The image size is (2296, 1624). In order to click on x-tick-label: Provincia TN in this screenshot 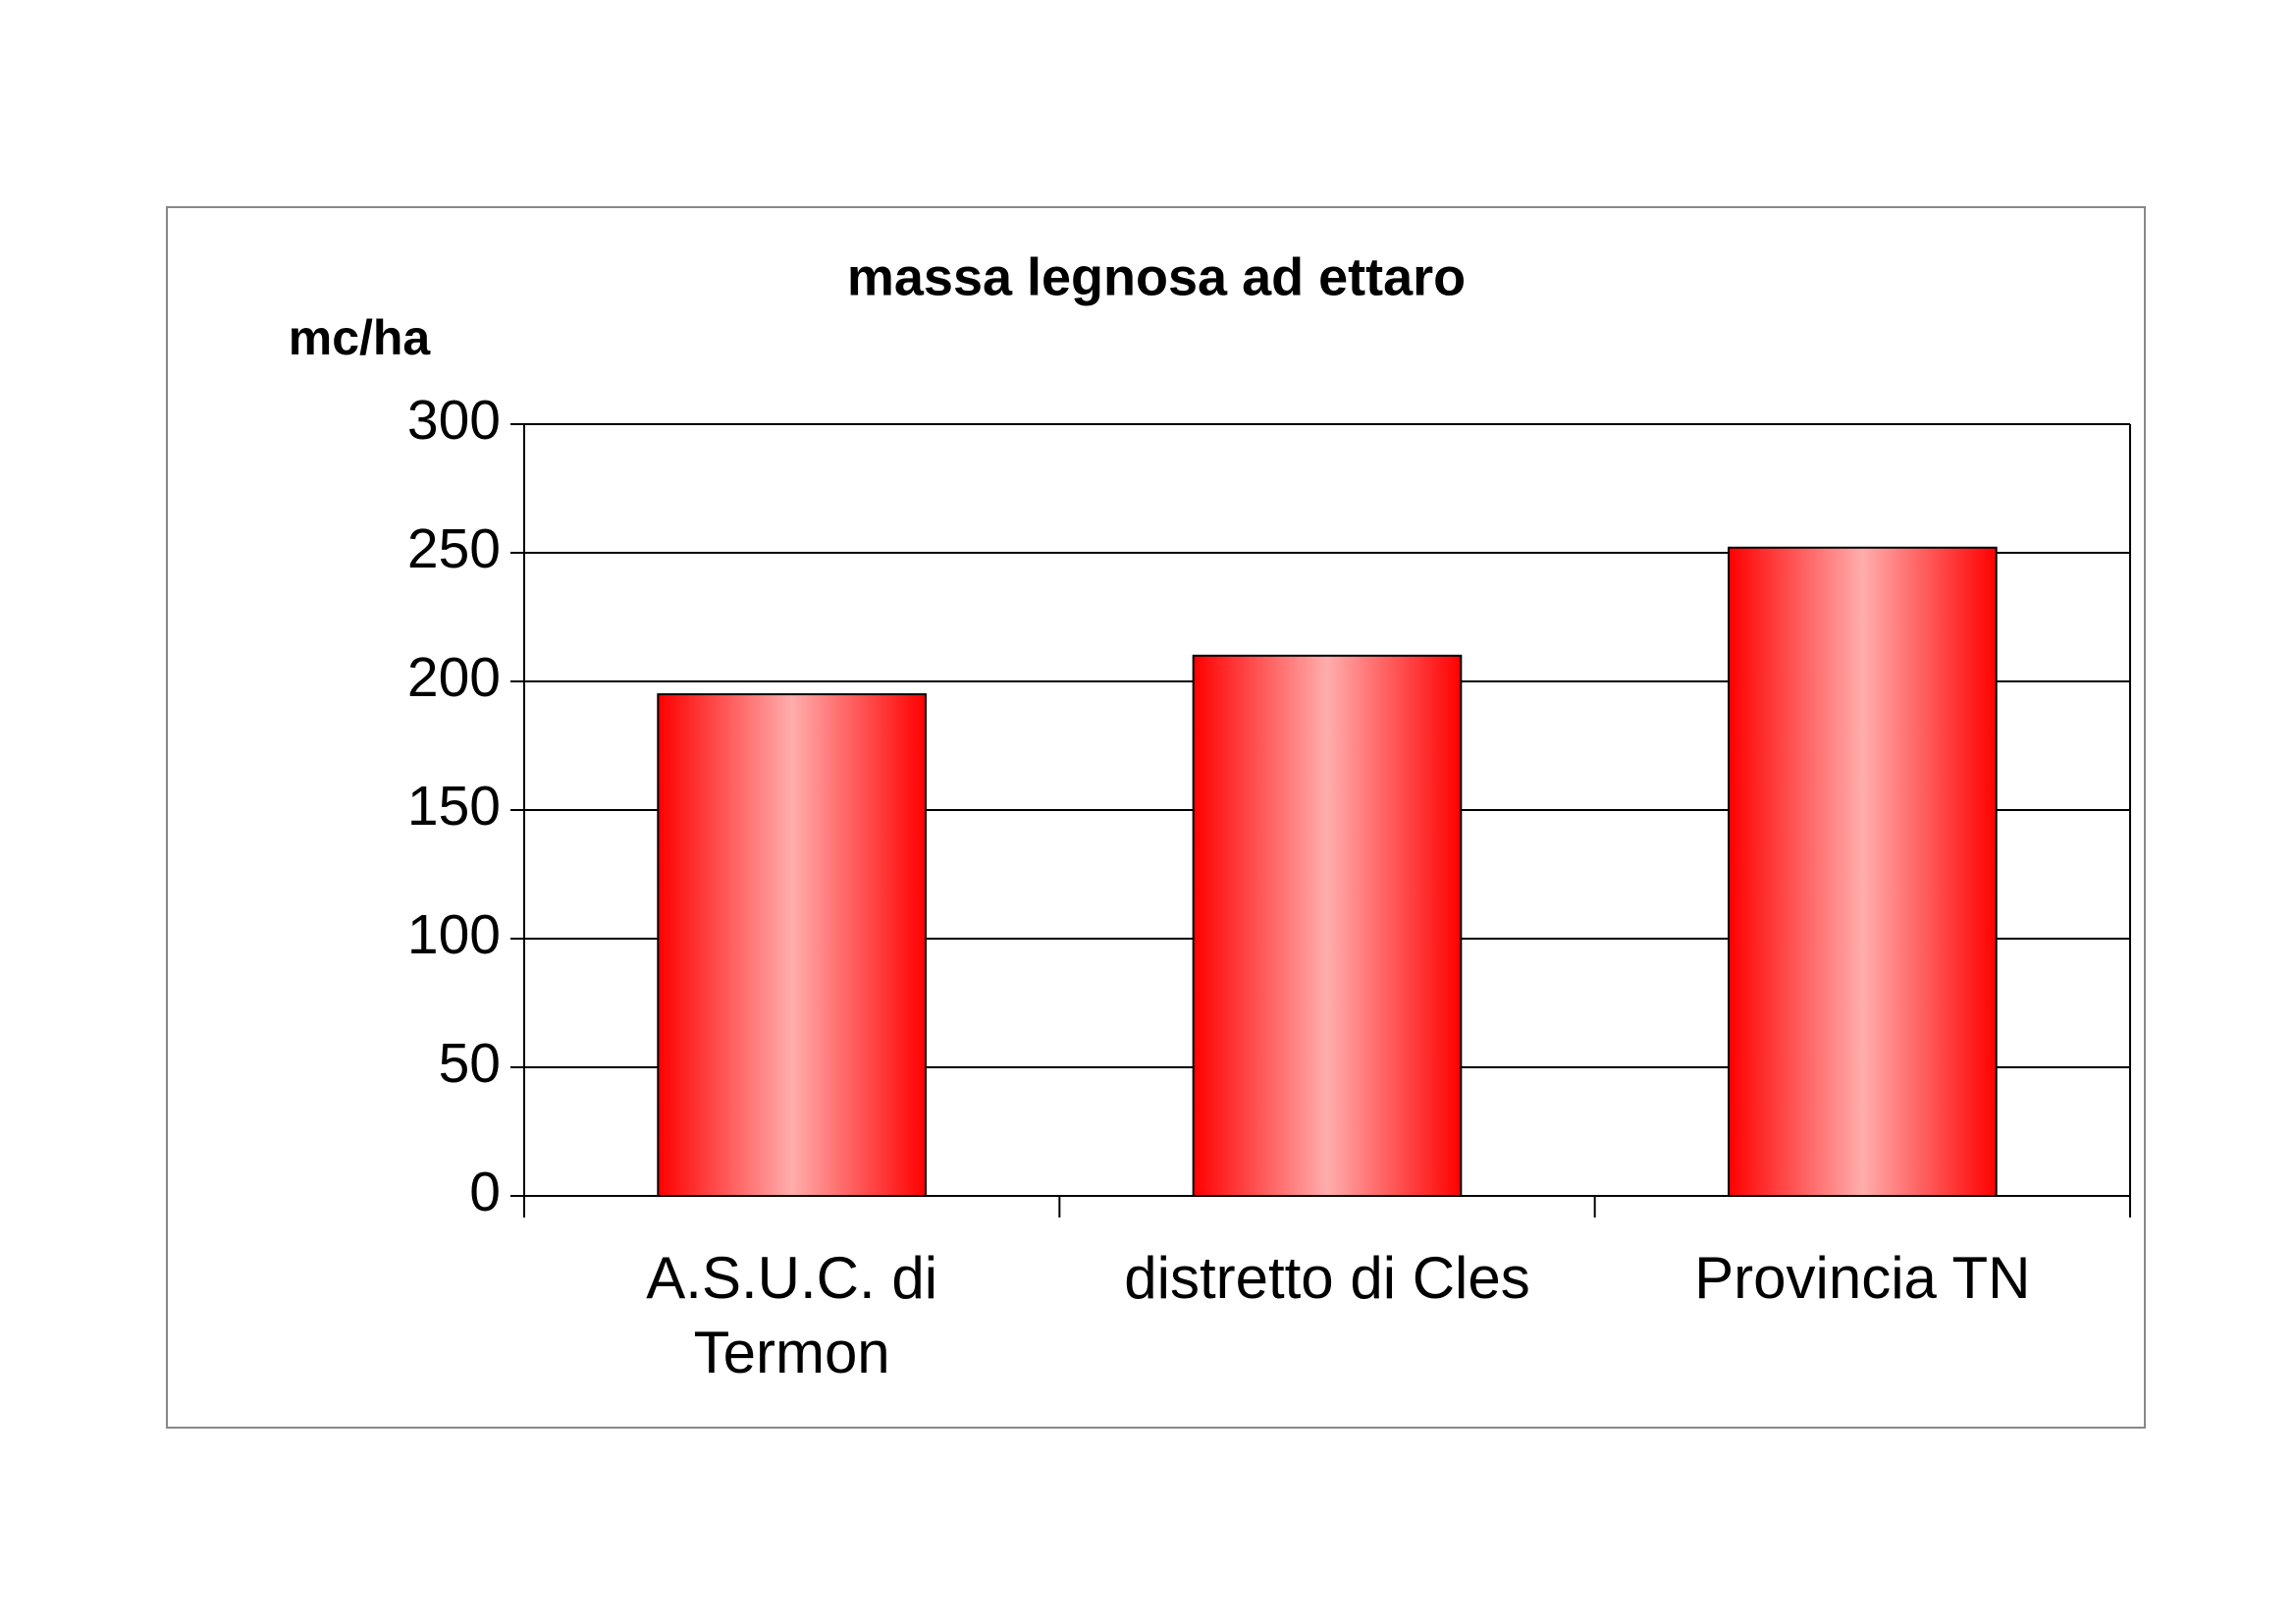, I will do `click(1863, 1278)`.